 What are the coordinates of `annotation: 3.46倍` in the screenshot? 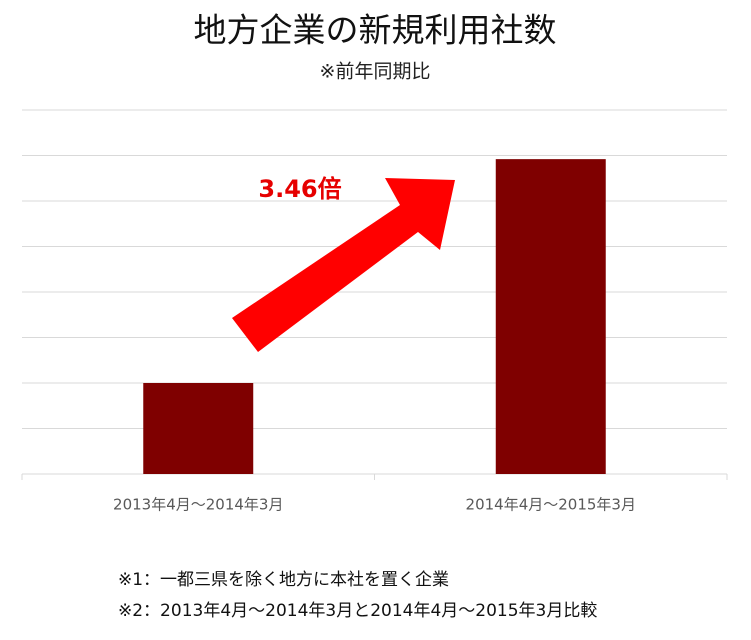 It's located at (299, 189).